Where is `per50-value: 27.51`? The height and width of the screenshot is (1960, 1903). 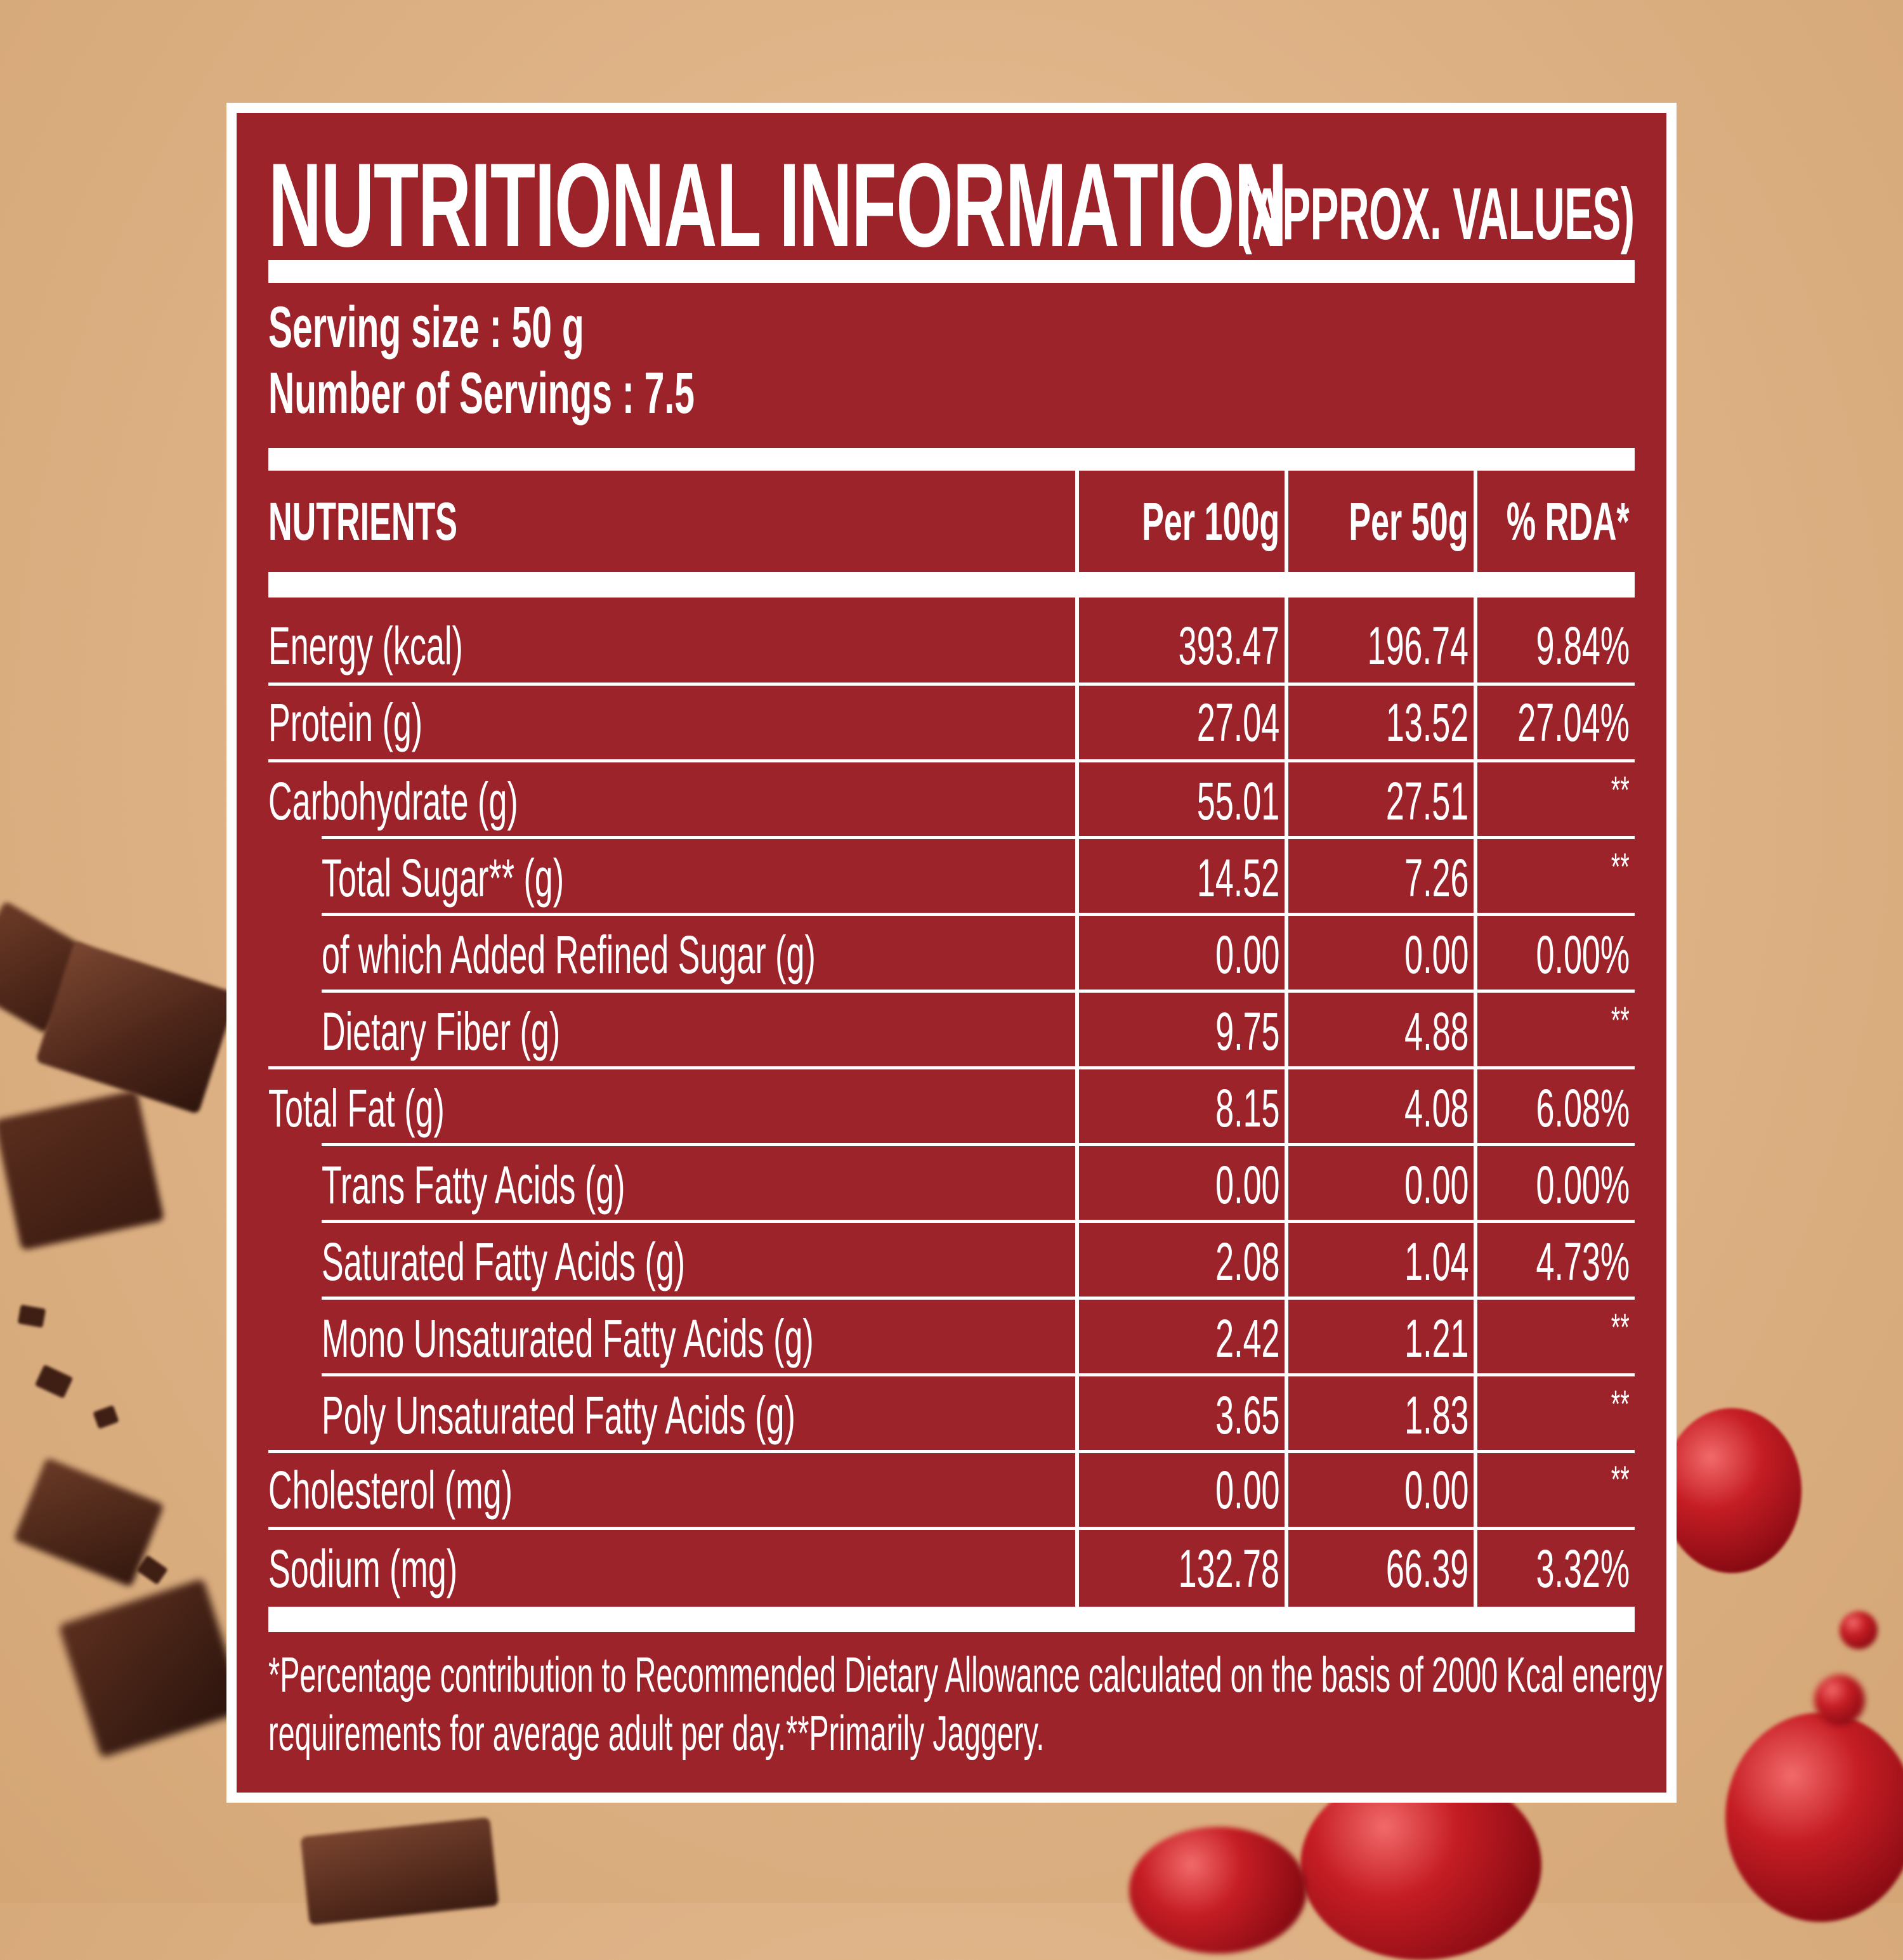
per50-value: 27.51 is located at coordinates (1426, 801).